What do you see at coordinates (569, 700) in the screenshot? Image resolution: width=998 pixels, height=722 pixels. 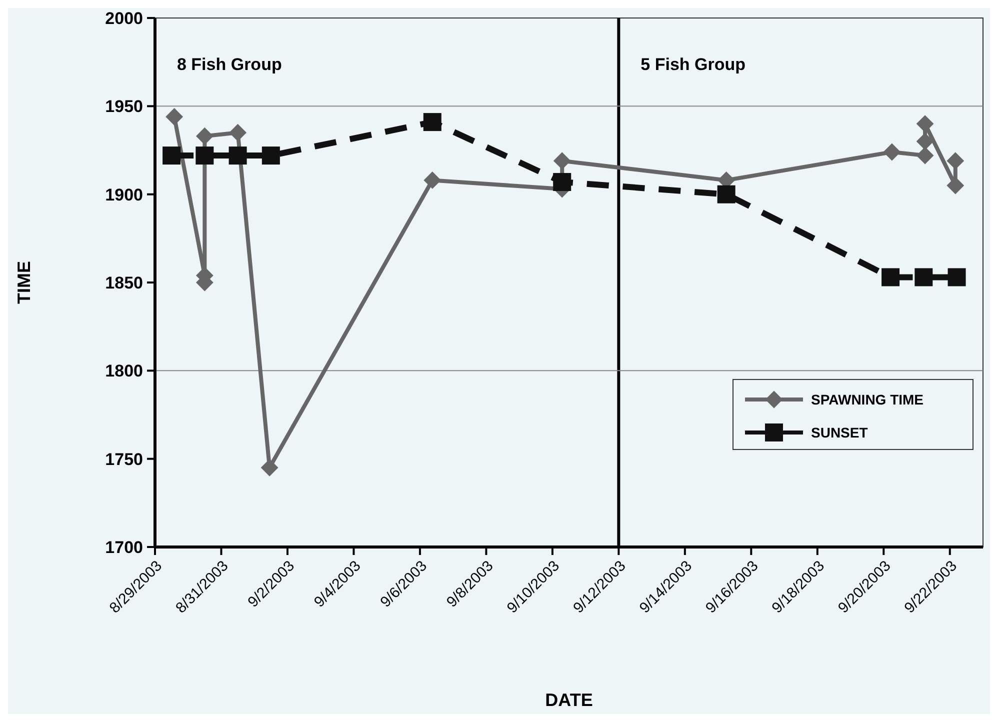 I see `x-axis-title: DATE` at bounding box center [569, 700].